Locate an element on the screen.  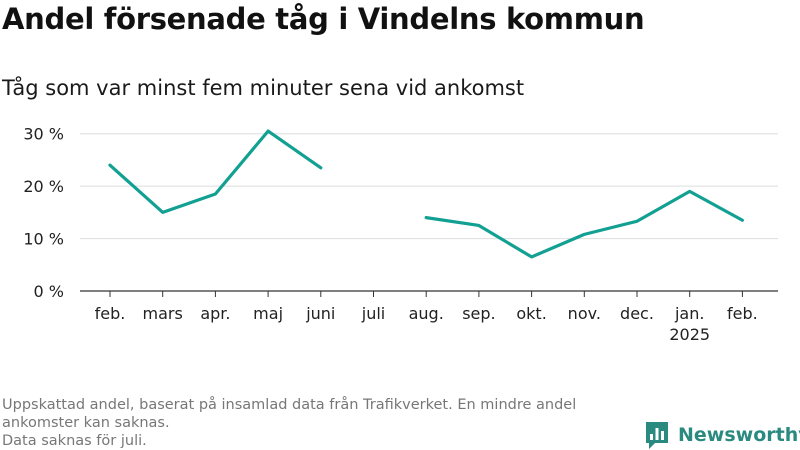
footnote-line-missing: Data saknas för juli. is located at coordinates (74, 441).